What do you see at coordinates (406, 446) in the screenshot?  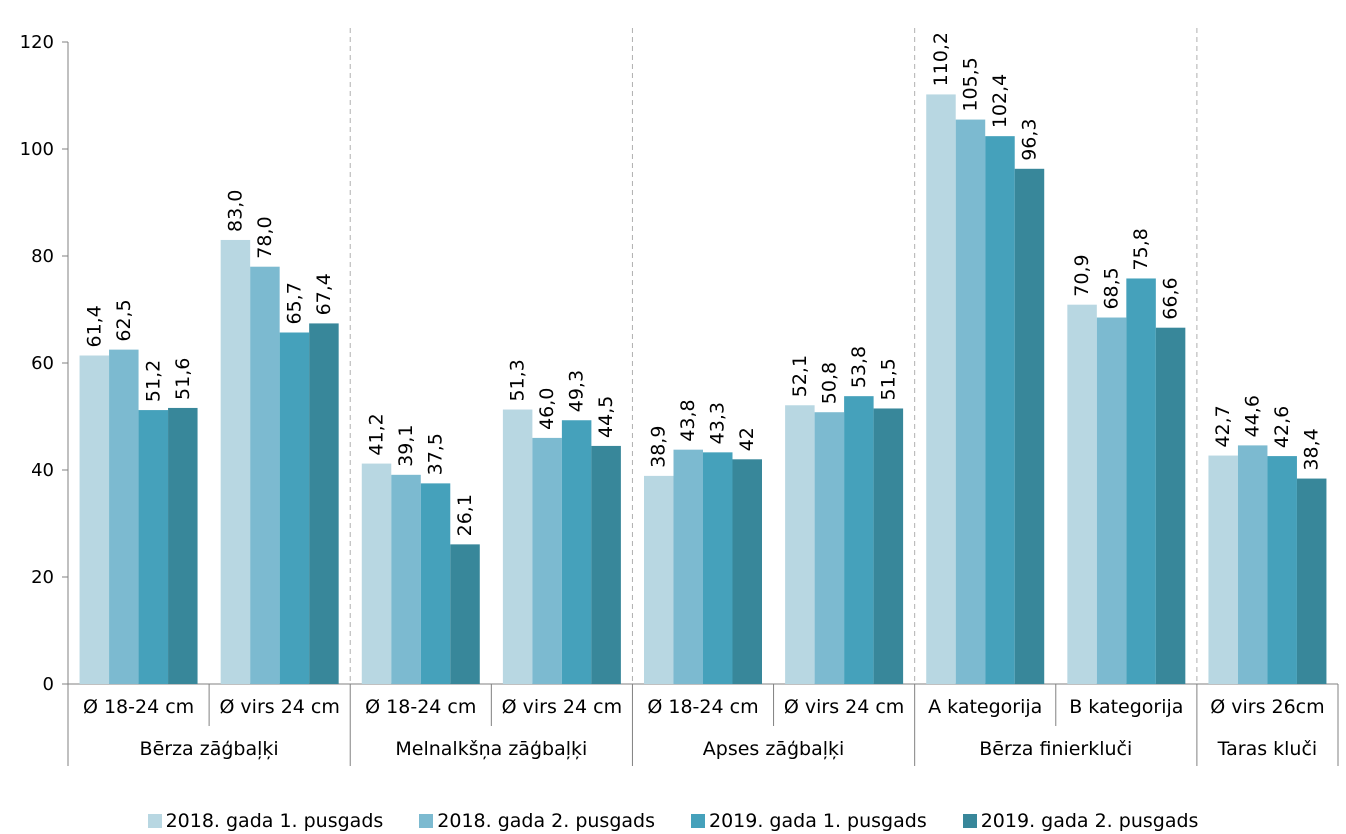 I see `data-label: 39,1` at bounding box center [406, 446].